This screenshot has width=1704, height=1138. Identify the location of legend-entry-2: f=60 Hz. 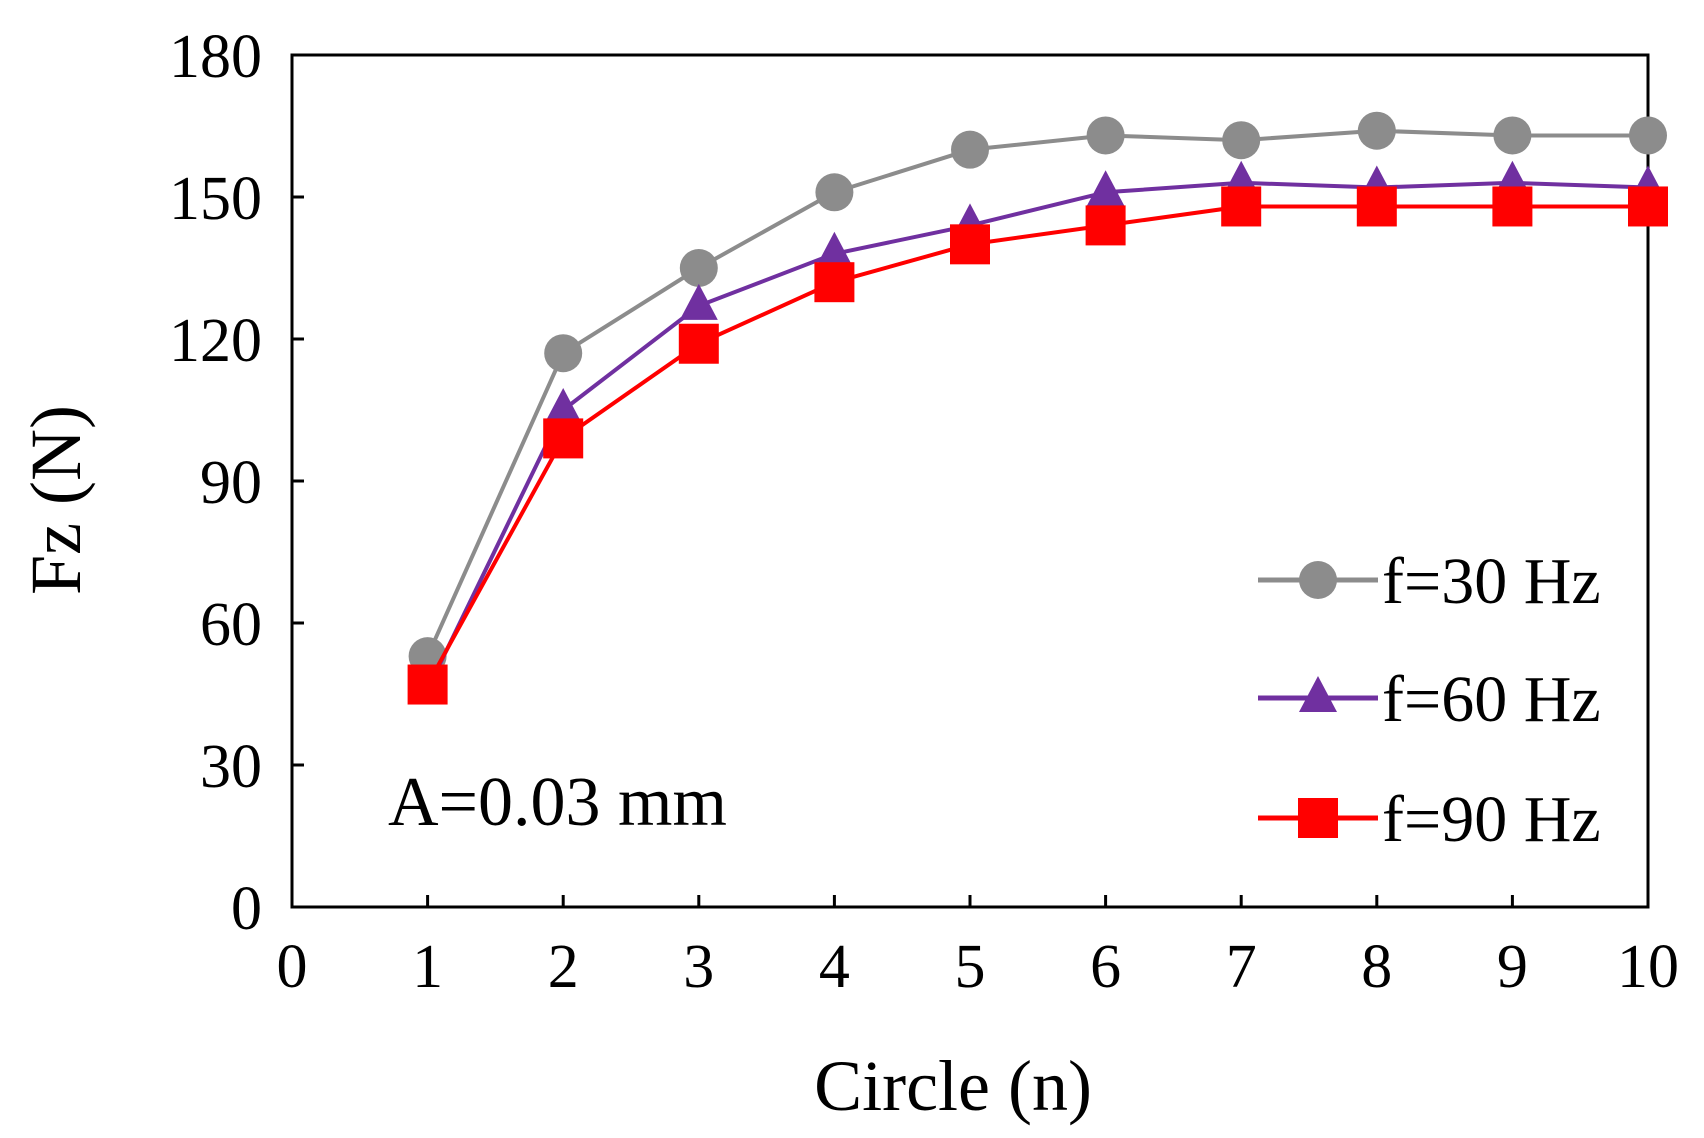
(1429, 699).